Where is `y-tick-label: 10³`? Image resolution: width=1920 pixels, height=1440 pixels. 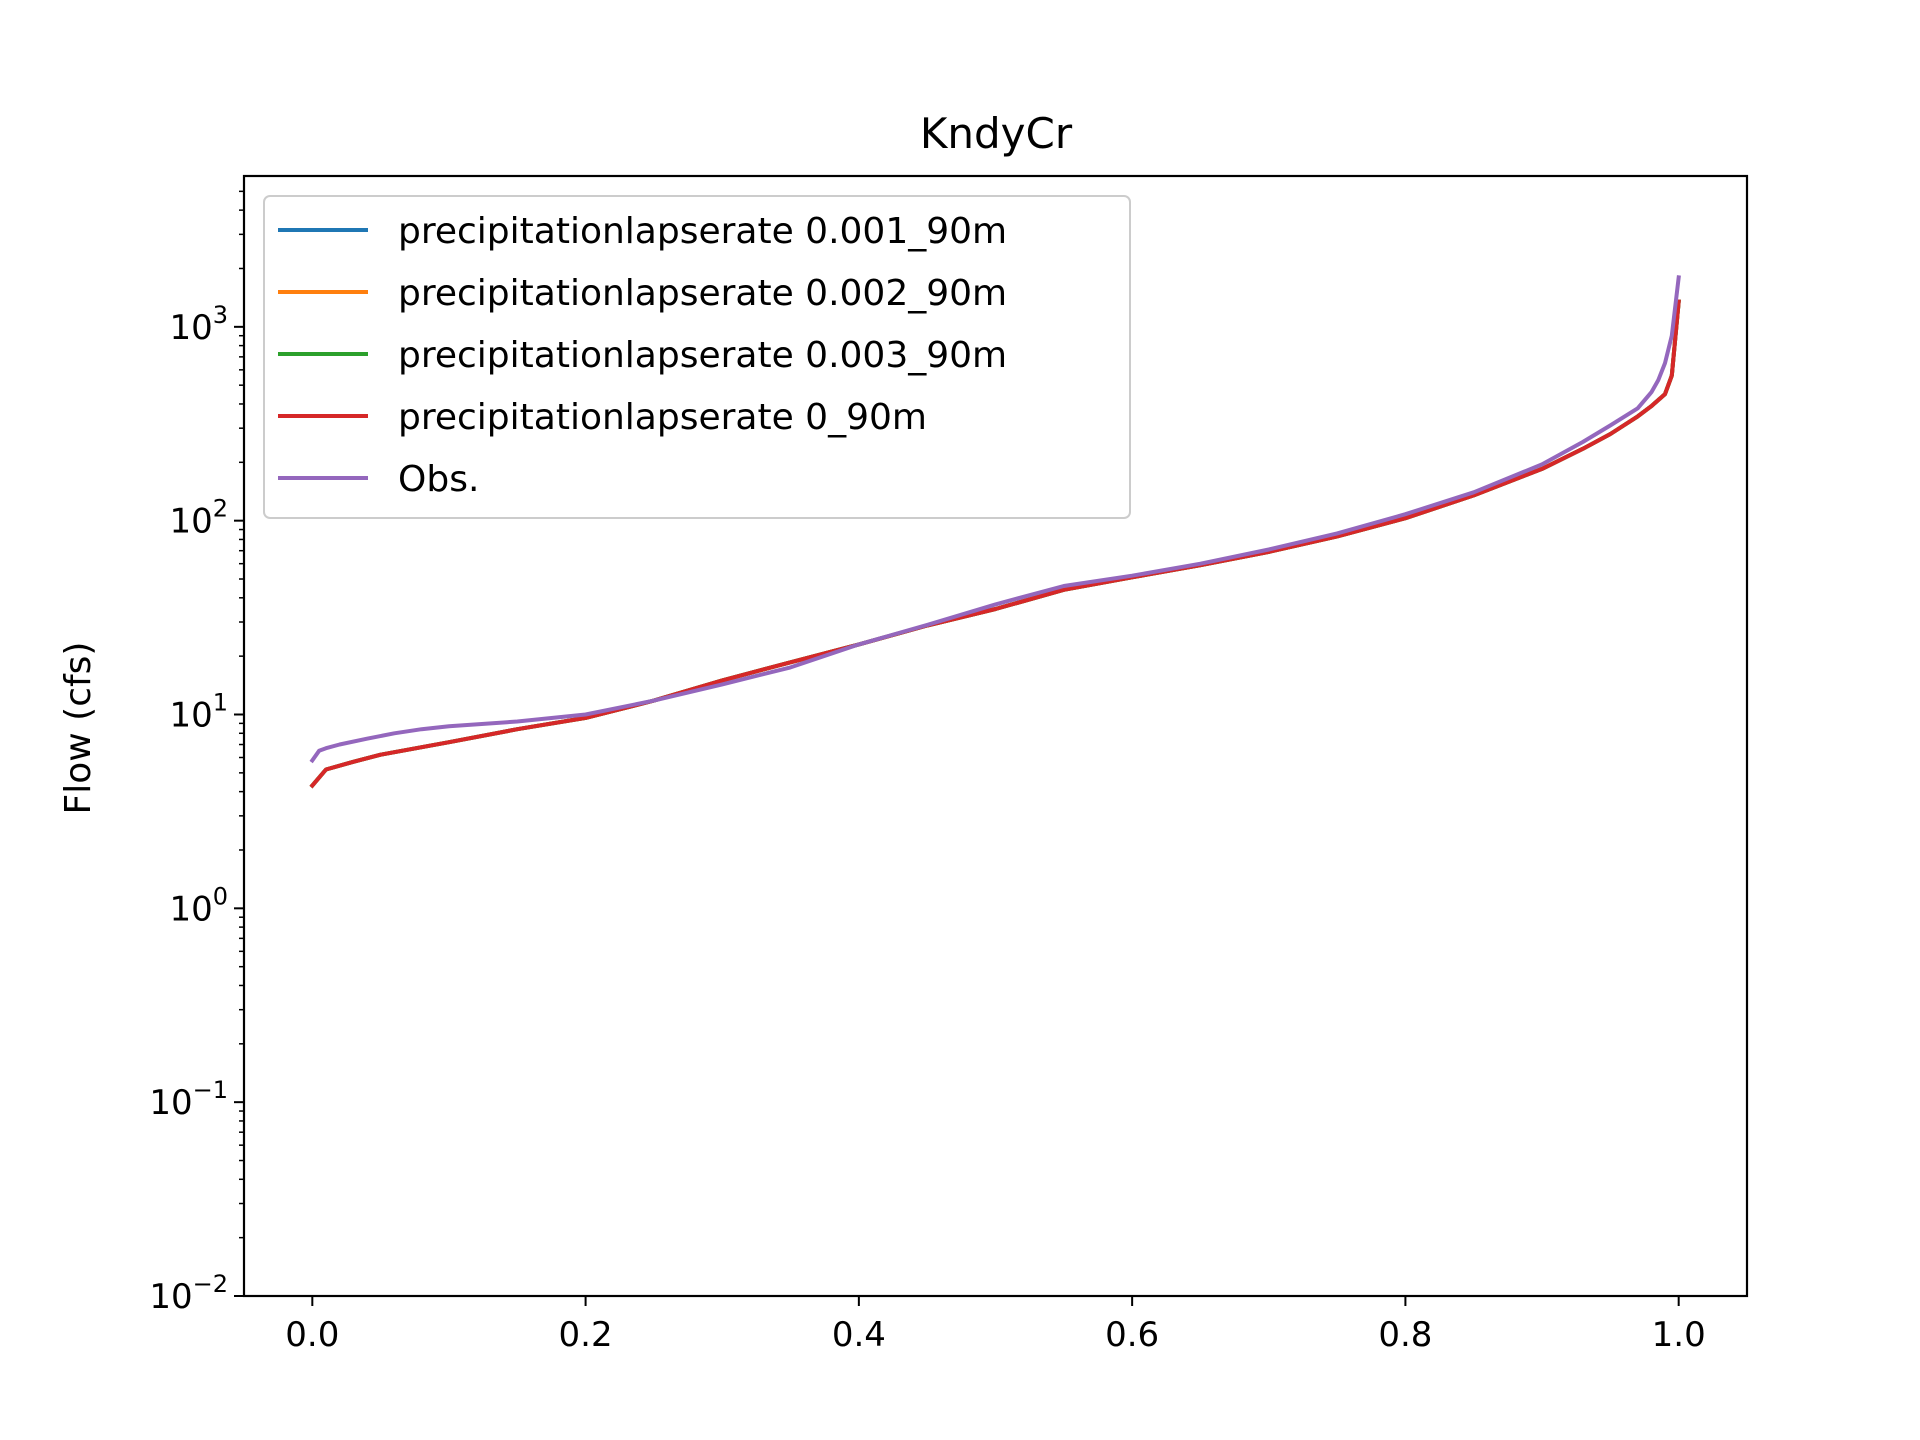 y-tick-label: 10³ is located at coordinates (198, 324).